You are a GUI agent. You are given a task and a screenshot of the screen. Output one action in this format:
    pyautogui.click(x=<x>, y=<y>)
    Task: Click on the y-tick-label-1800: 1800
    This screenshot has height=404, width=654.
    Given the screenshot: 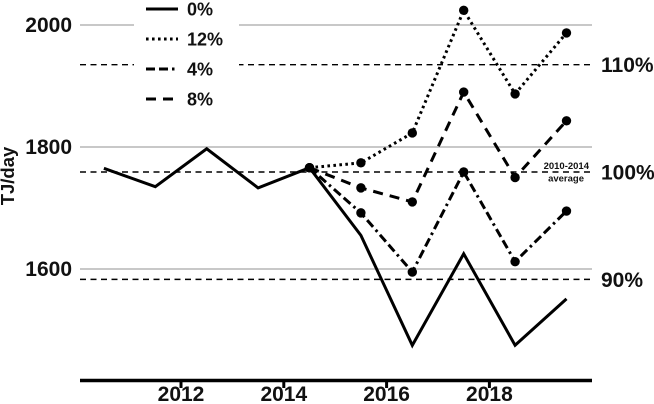 What is the action you would take?
    pyautogui.click(x=48, y=147)
    